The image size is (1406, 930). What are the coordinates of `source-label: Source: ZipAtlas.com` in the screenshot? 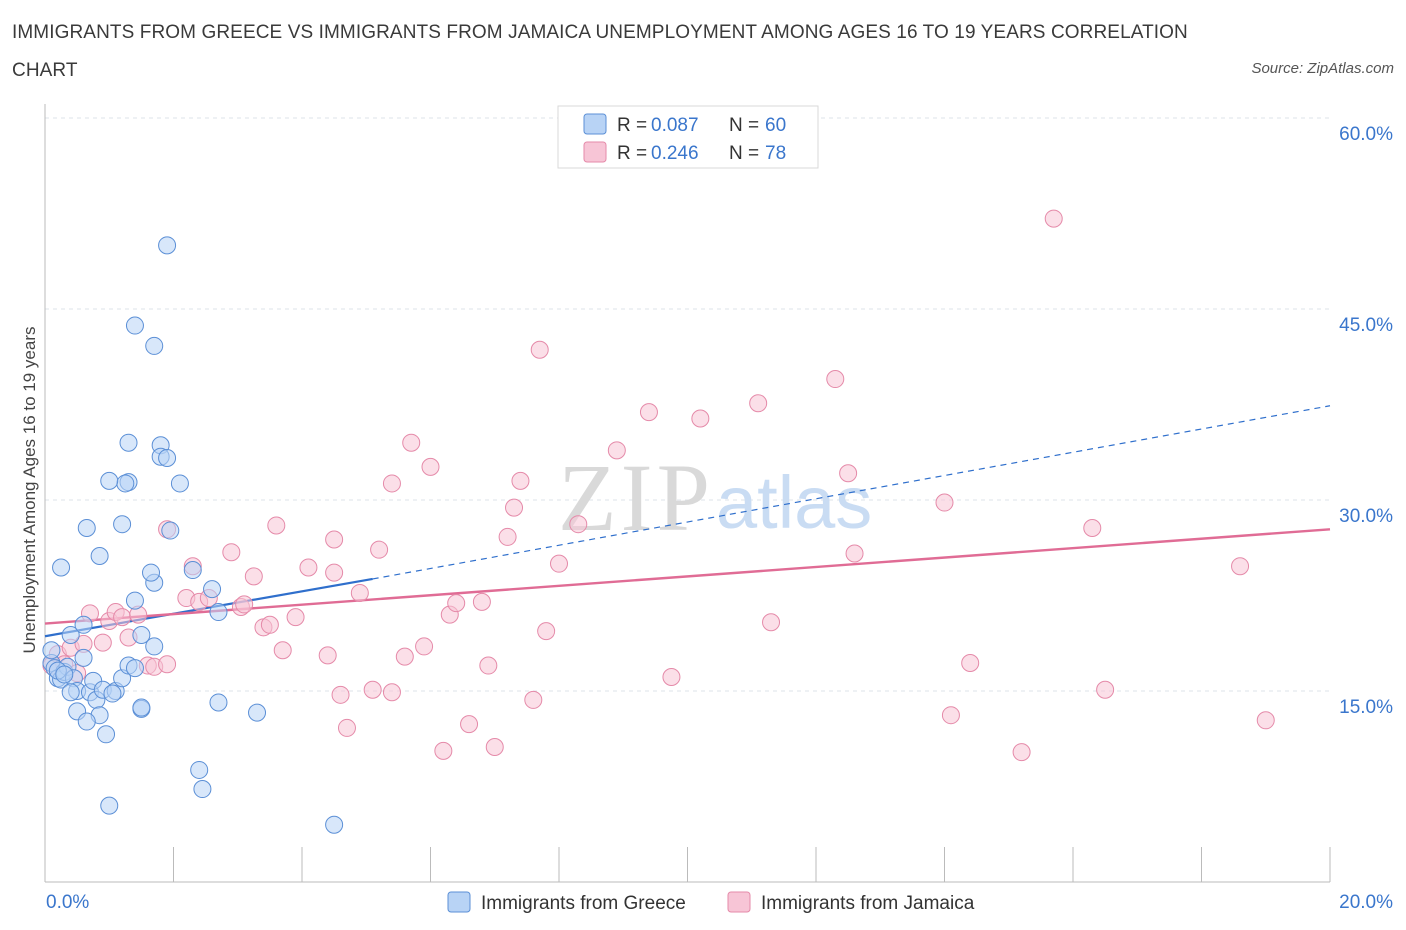 It's located at (1322, 68).